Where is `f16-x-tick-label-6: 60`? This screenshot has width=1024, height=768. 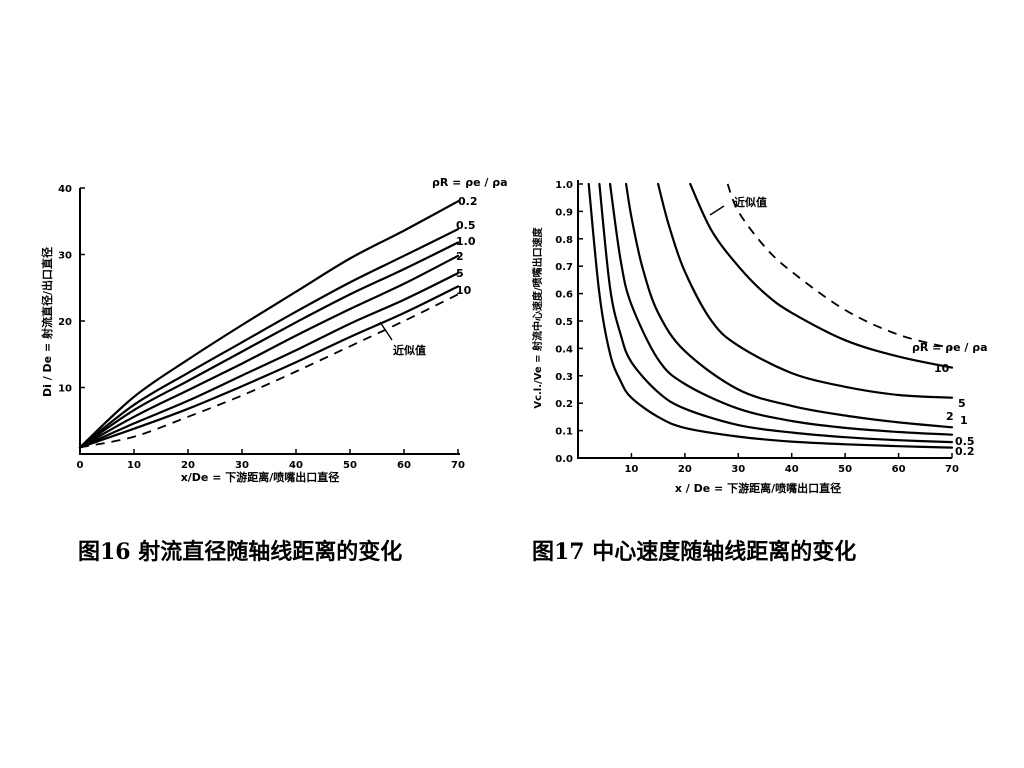 f16-x-tick-label-6: 60 is located at coordinates (404, 465).